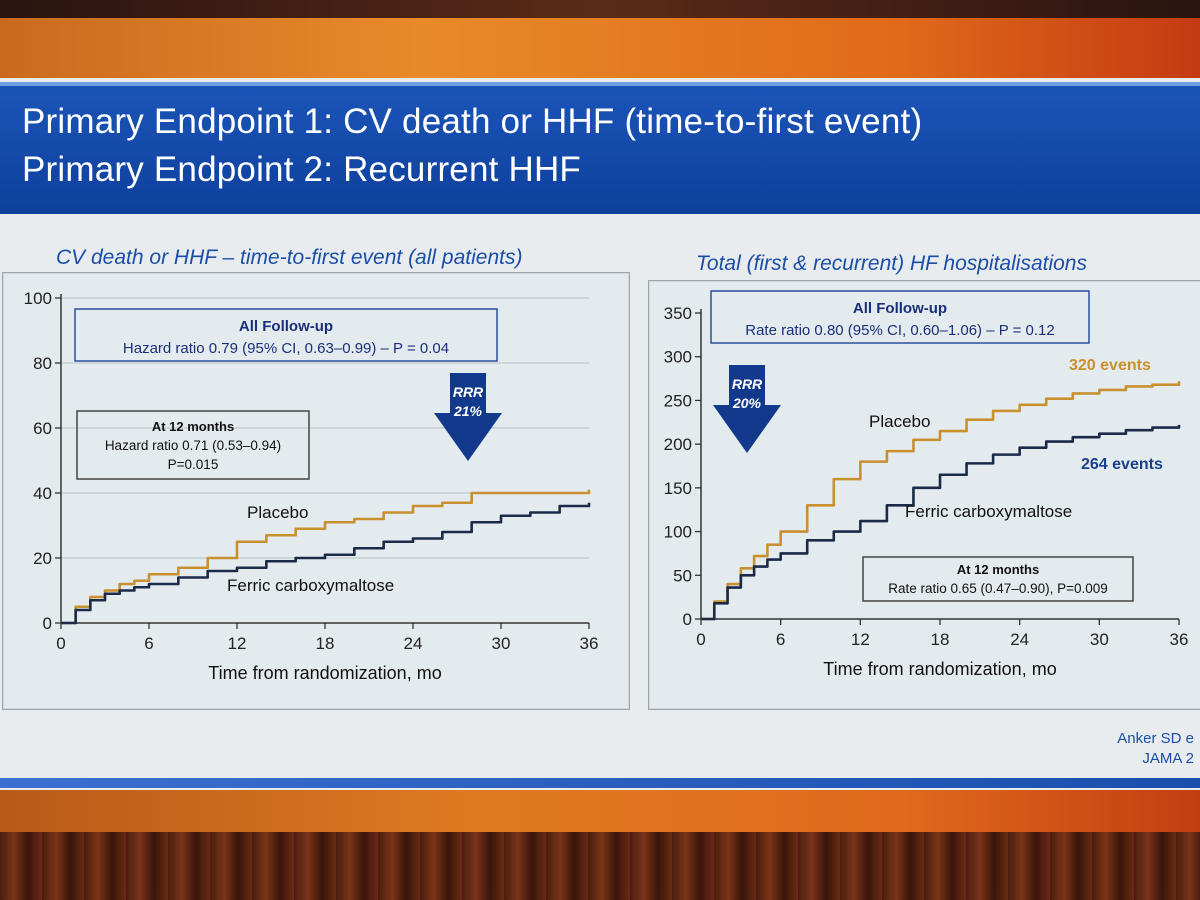 This screenshot has height=900, width=1200. What do you see at coordinates (678, 400) in the screenshot?
I see `y-tick-label: 250` at bounding box center [678, 400].